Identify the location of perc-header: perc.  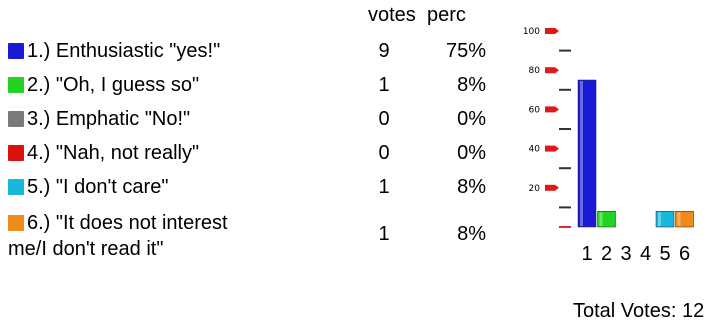
(446, 15).